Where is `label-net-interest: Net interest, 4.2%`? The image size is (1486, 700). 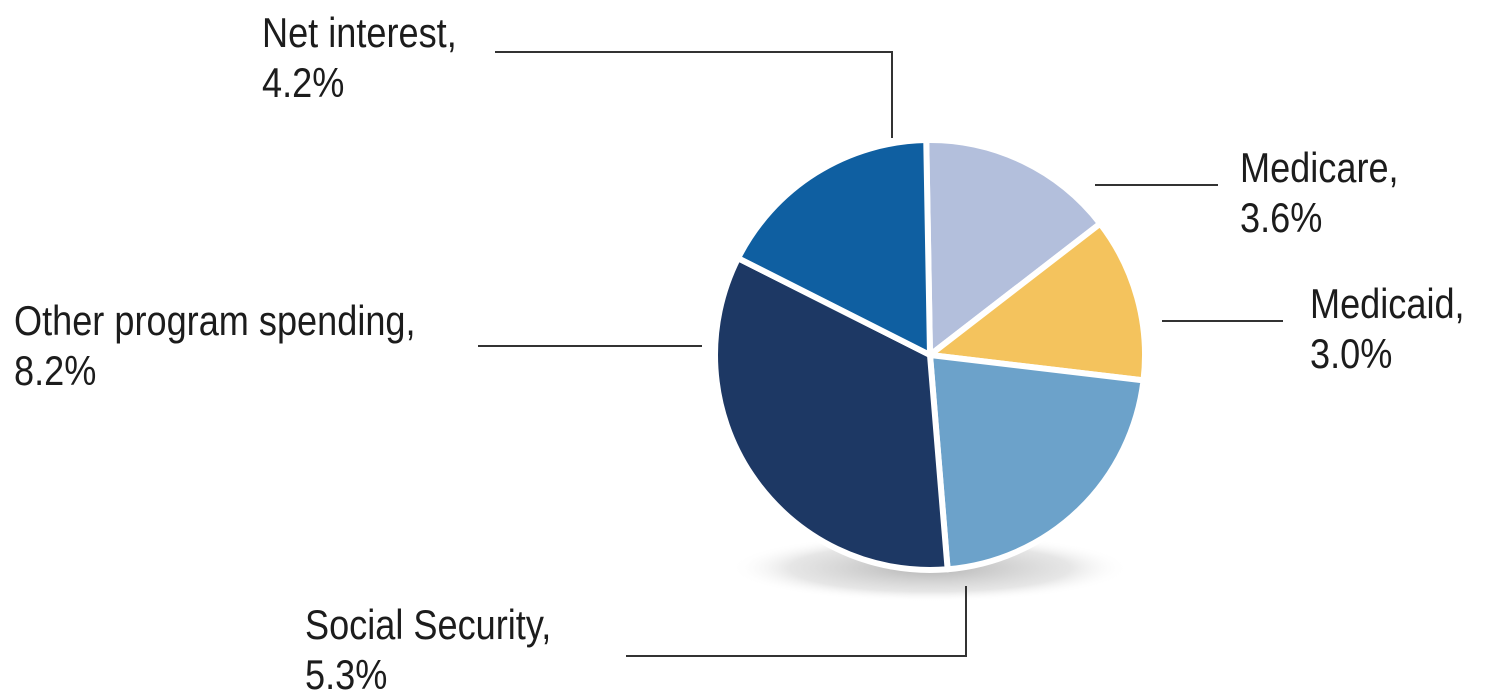 label-net-interest: Net interest, 4.2% is located at coordinates (359, 58).